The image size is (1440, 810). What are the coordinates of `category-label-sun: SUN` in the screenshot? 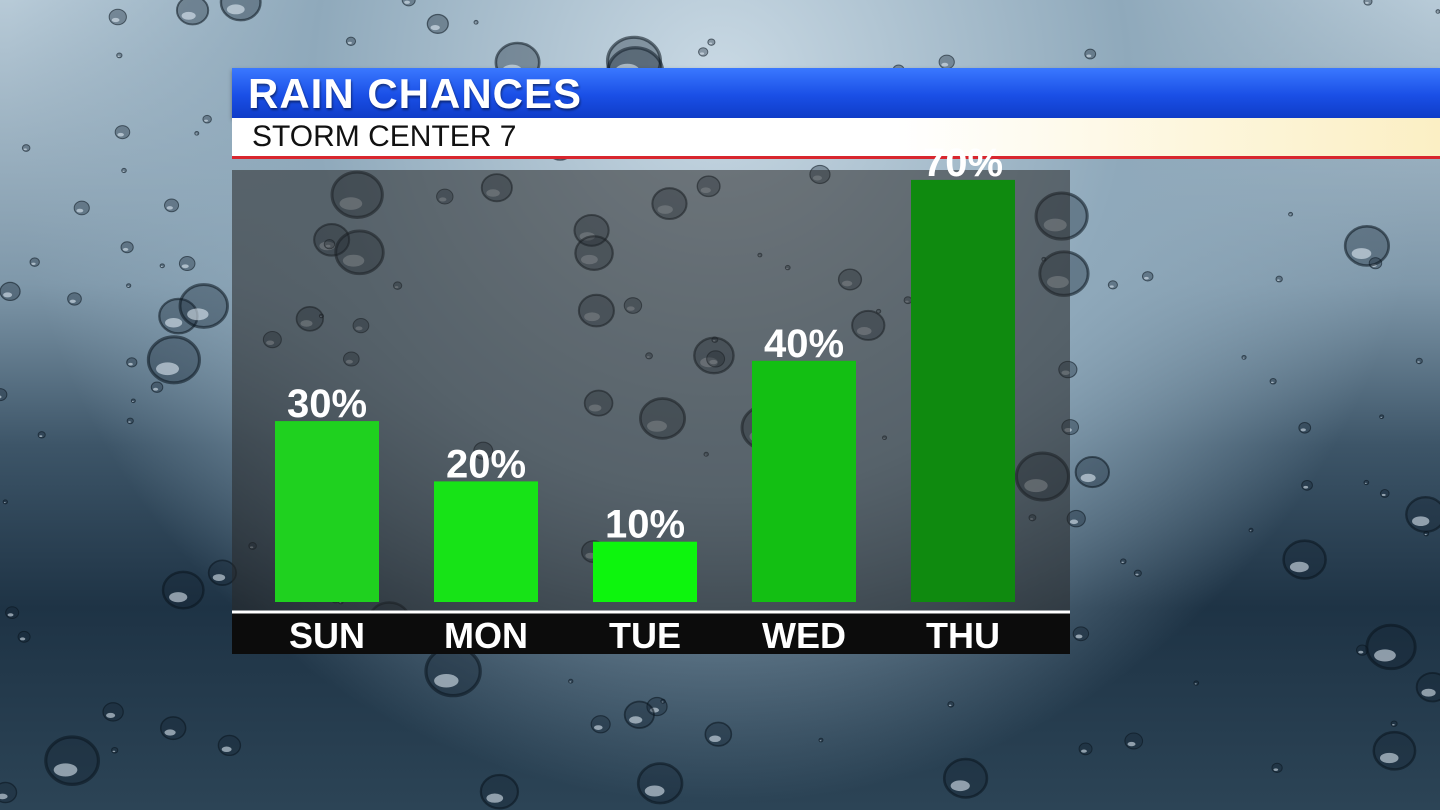 It's located at (327, 635).